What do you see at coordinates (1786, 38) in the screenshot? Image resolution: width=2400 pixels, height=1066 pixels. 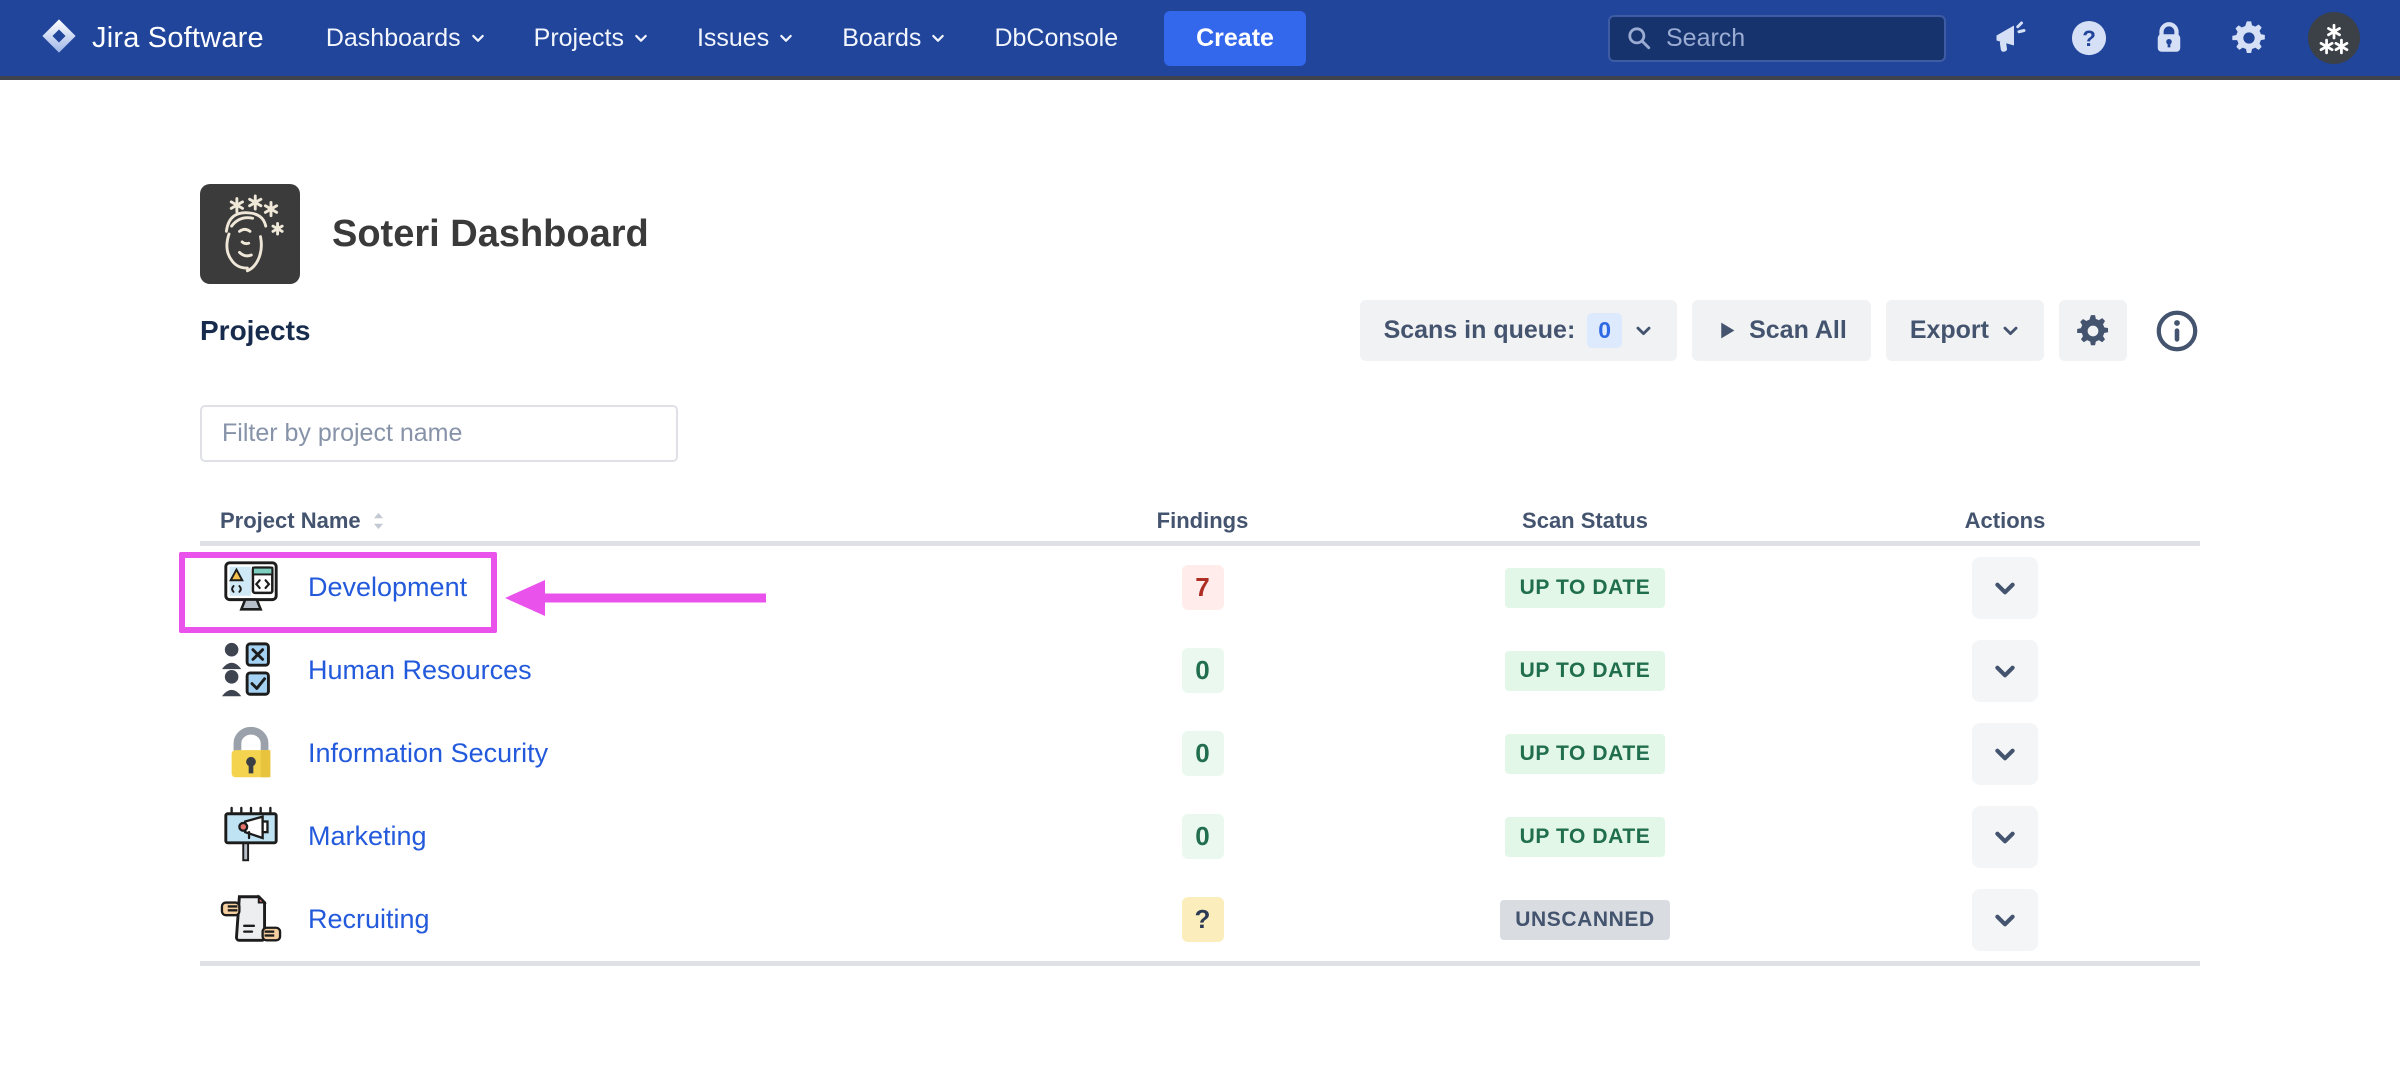 I see `search-input` at bounding box center [1786, 38].